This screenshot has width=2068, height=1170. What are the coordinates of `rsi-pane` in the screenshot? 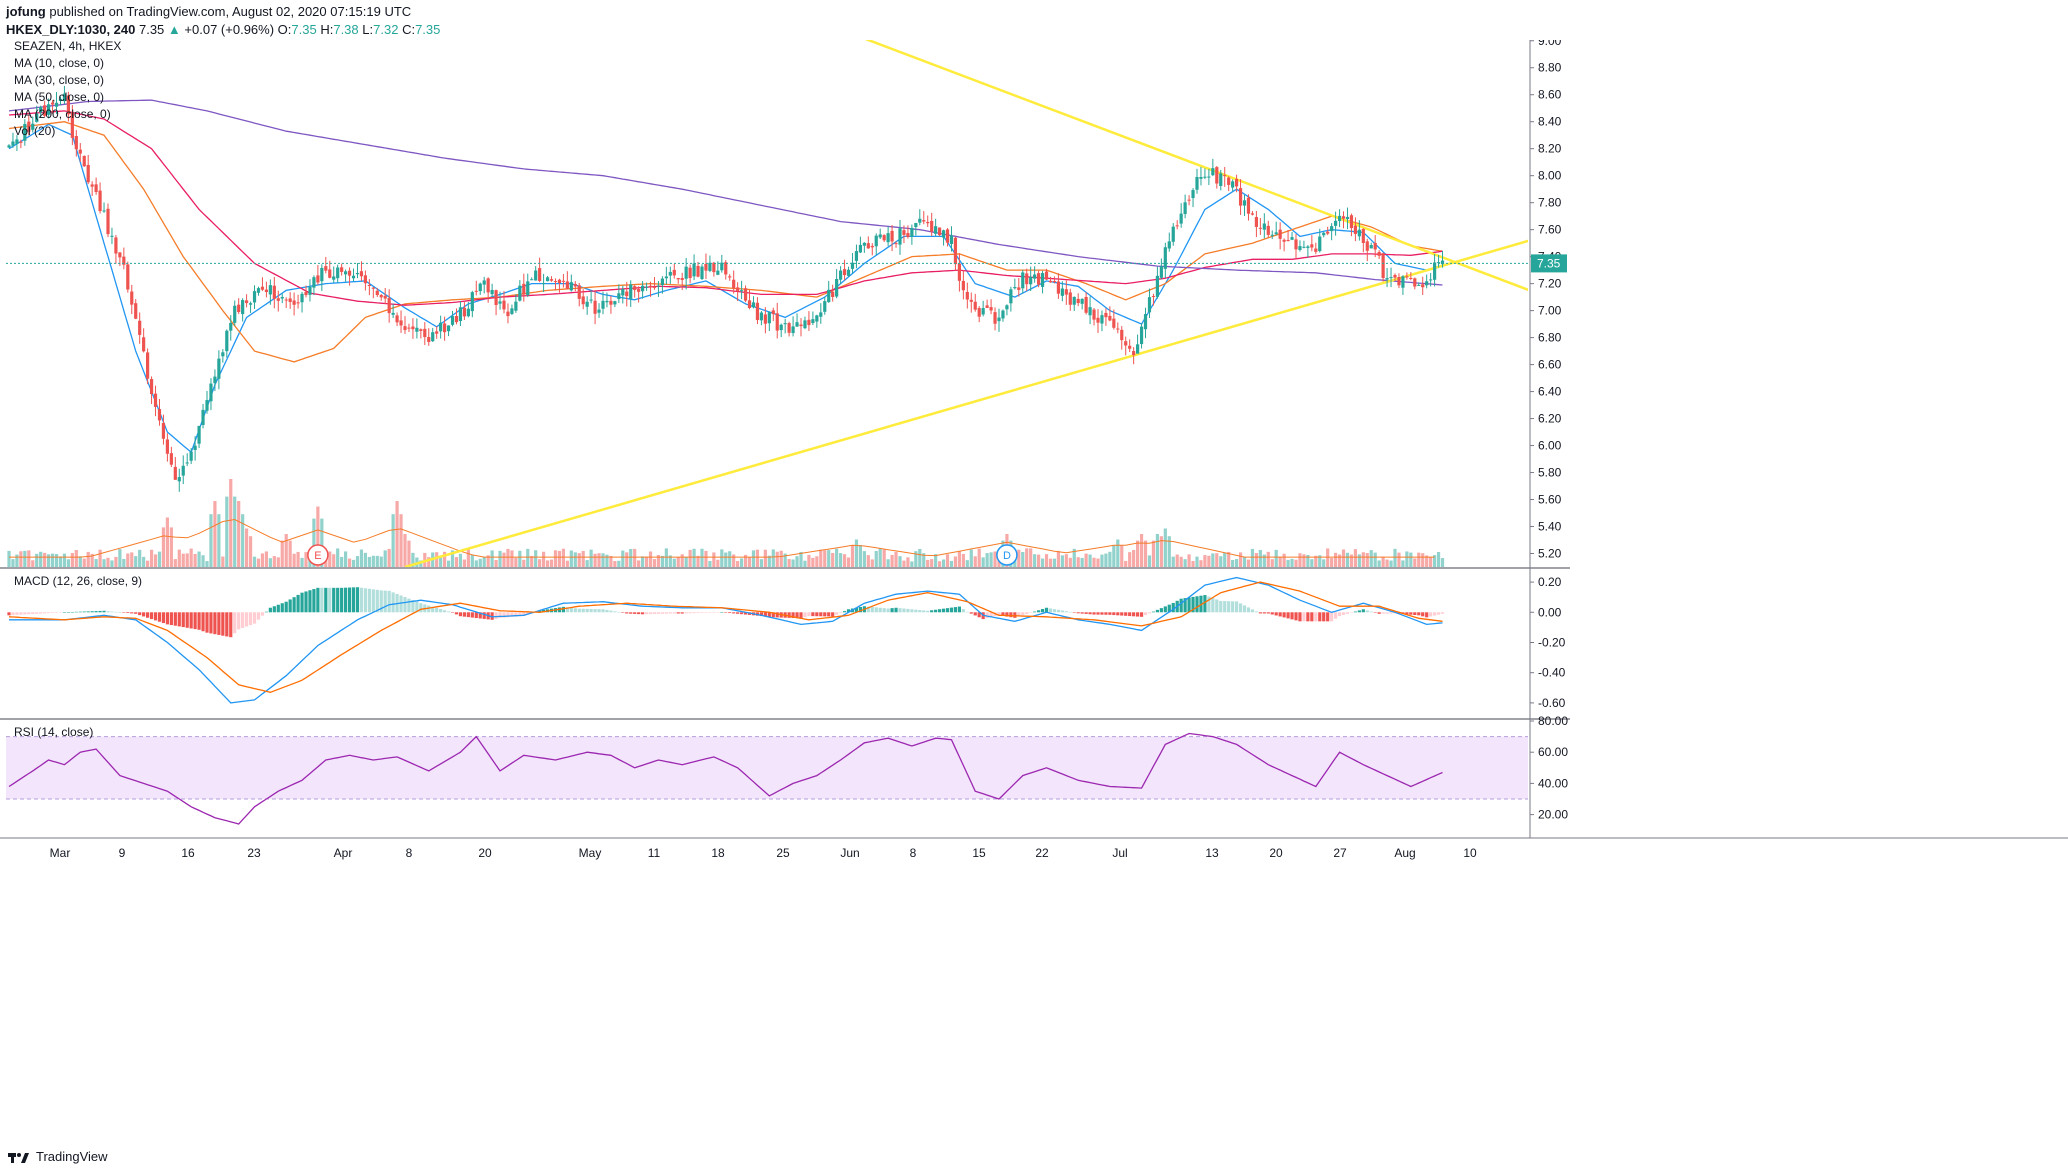 It's located at (767, 778).